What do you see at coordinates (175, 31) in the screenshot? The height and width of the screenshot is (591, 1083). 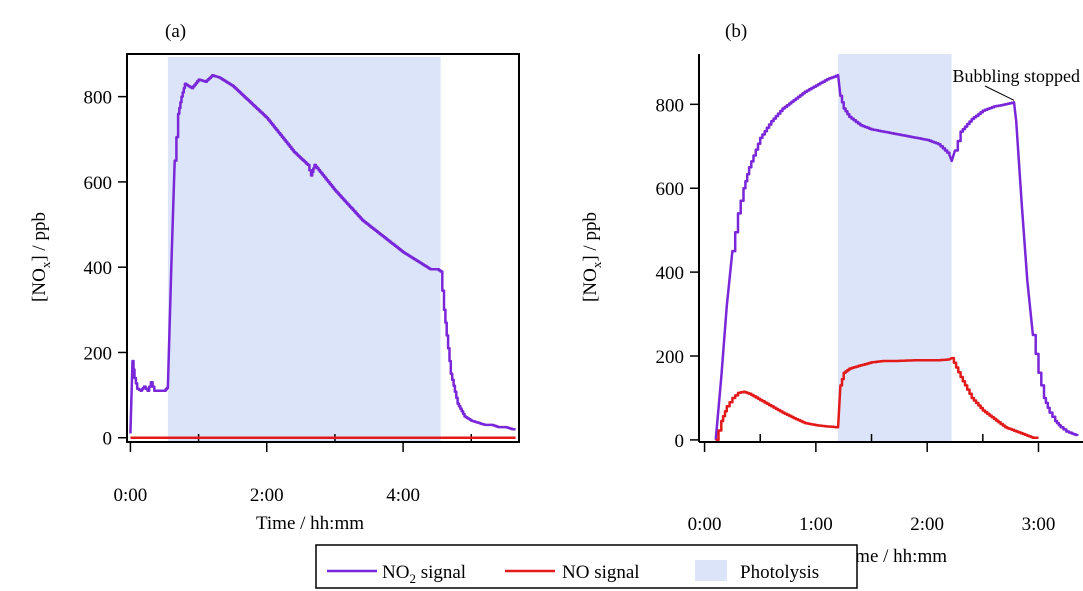 I see `panel-a-label: (a)` at bounding box center [175, 31].